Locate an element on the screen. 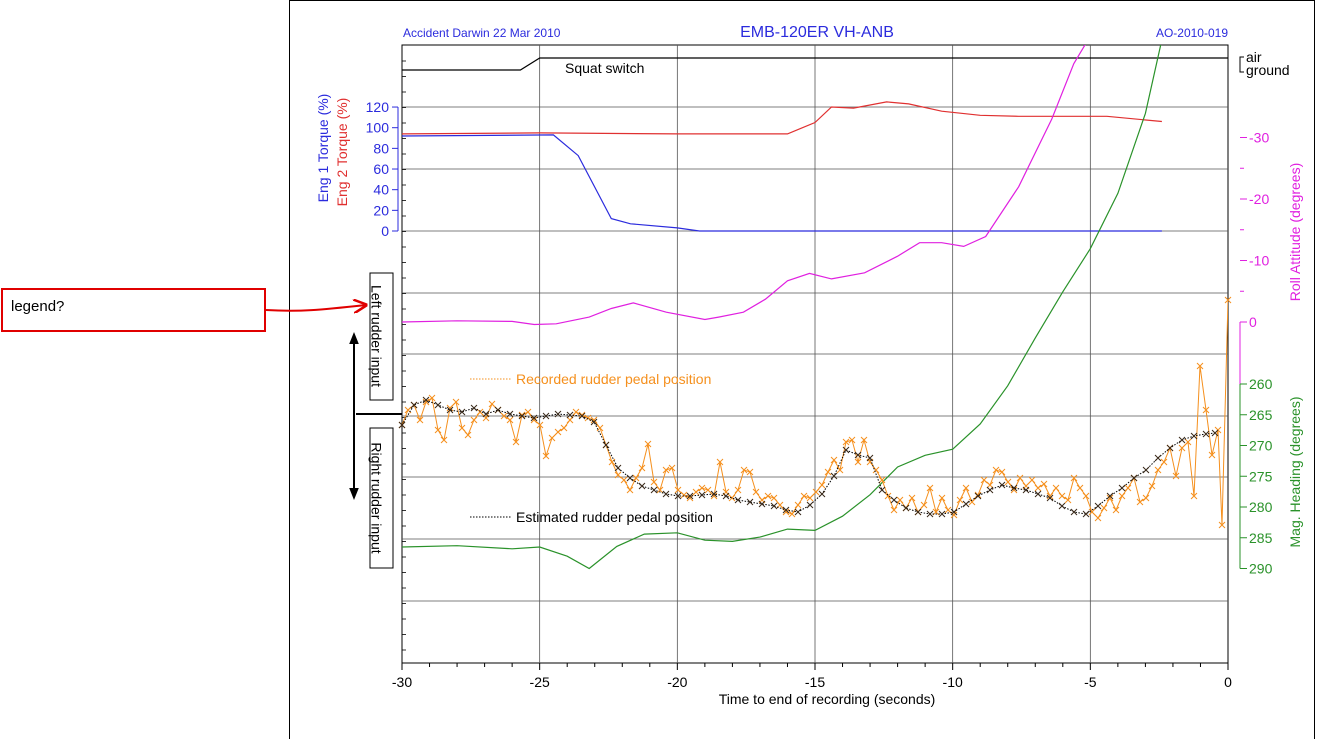  eng2-axis-label: Eng 2 Torque (%) is located at coordinates (342, 152).